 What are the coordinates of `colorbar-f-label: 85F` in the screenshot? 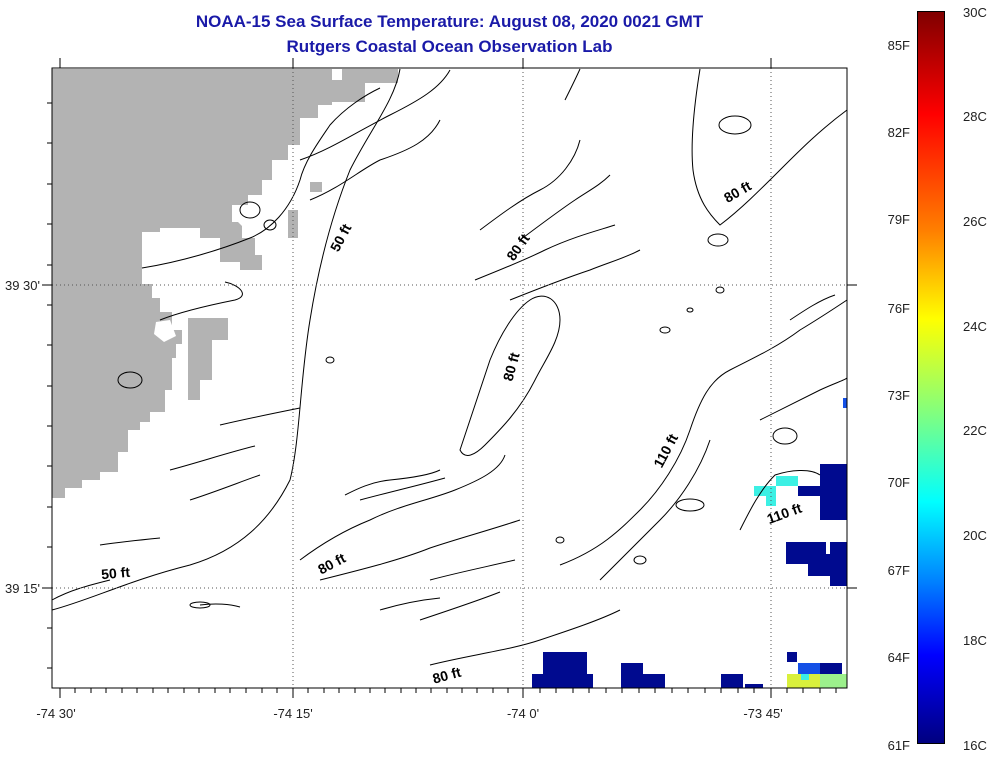 It's located at (898, 45).